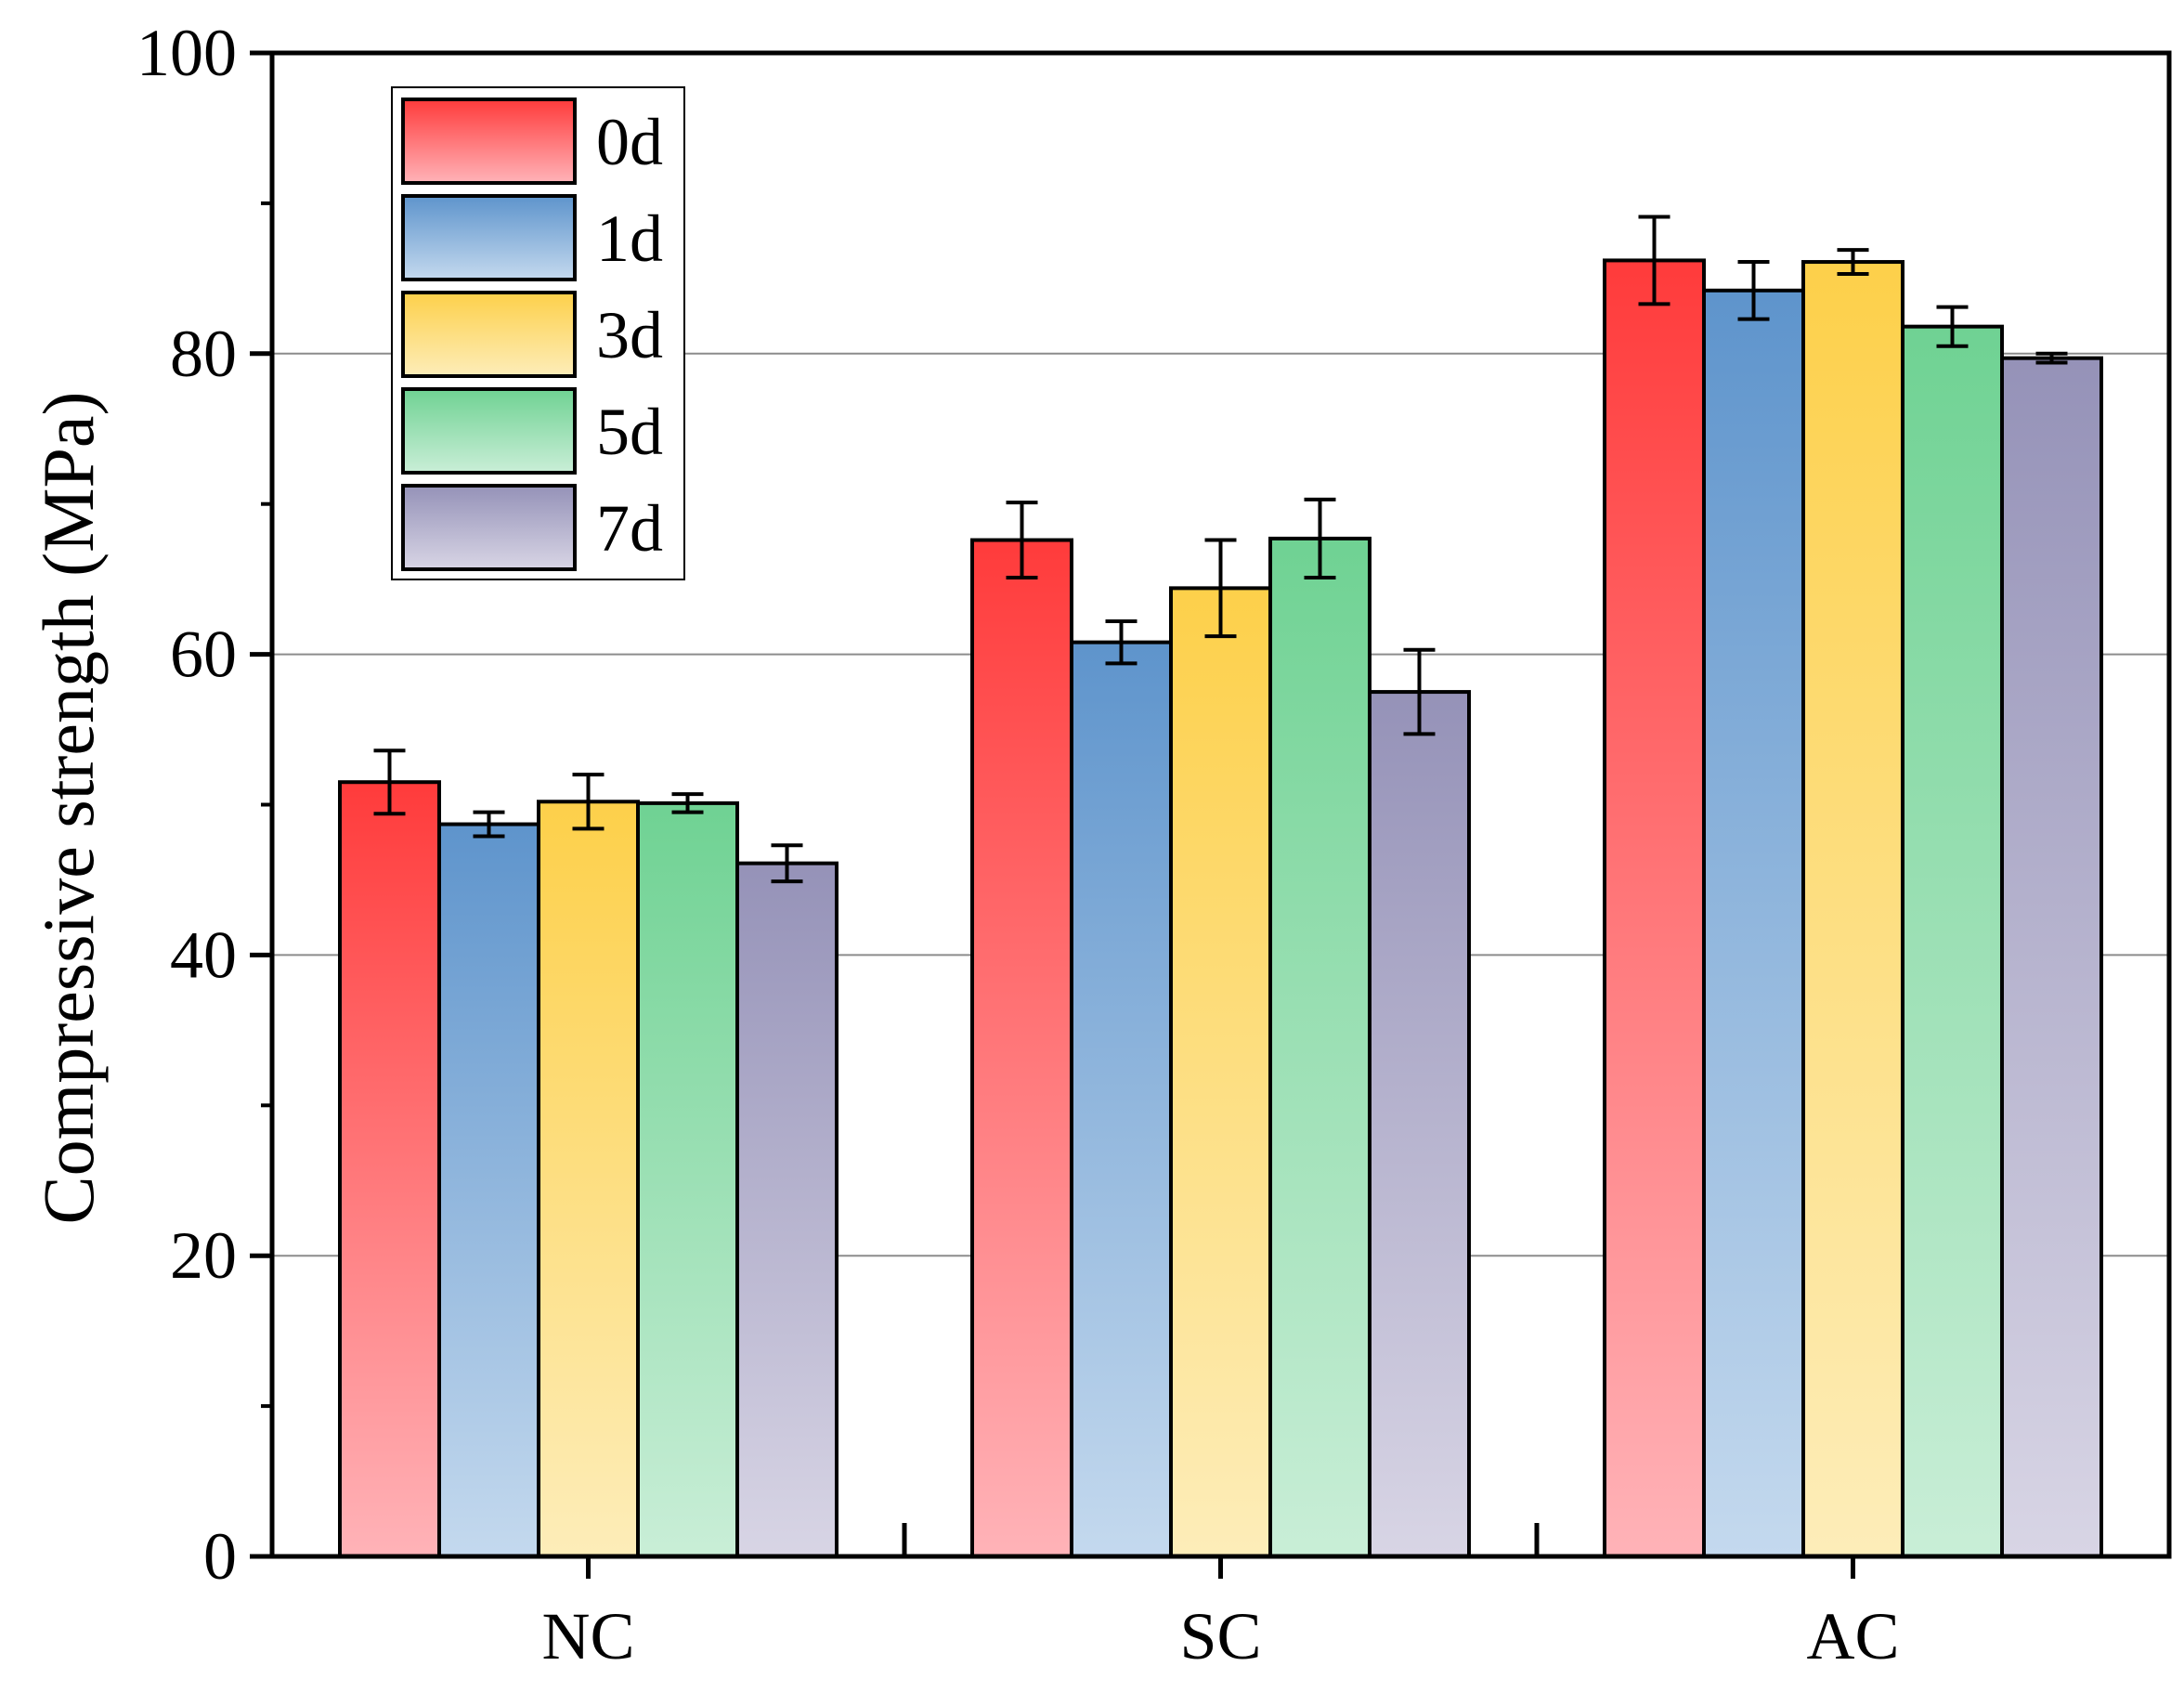  Describe the element at coordinates (787, 863) in the screenshot. I see `error-bar-NC-7d` at that location.